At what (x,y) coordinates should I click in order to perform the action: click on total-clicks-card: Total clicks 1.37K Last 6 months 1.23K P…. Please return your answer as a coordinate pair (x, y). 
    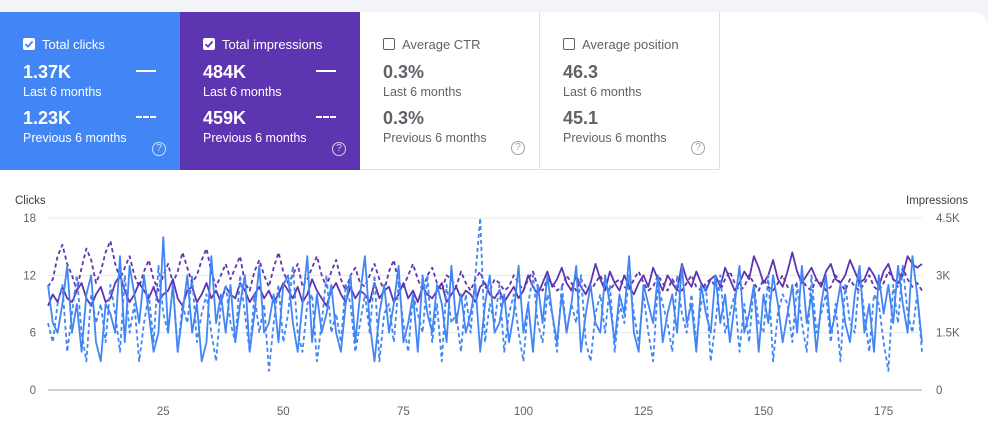
    Looking at the image, I should click on (90, 91).